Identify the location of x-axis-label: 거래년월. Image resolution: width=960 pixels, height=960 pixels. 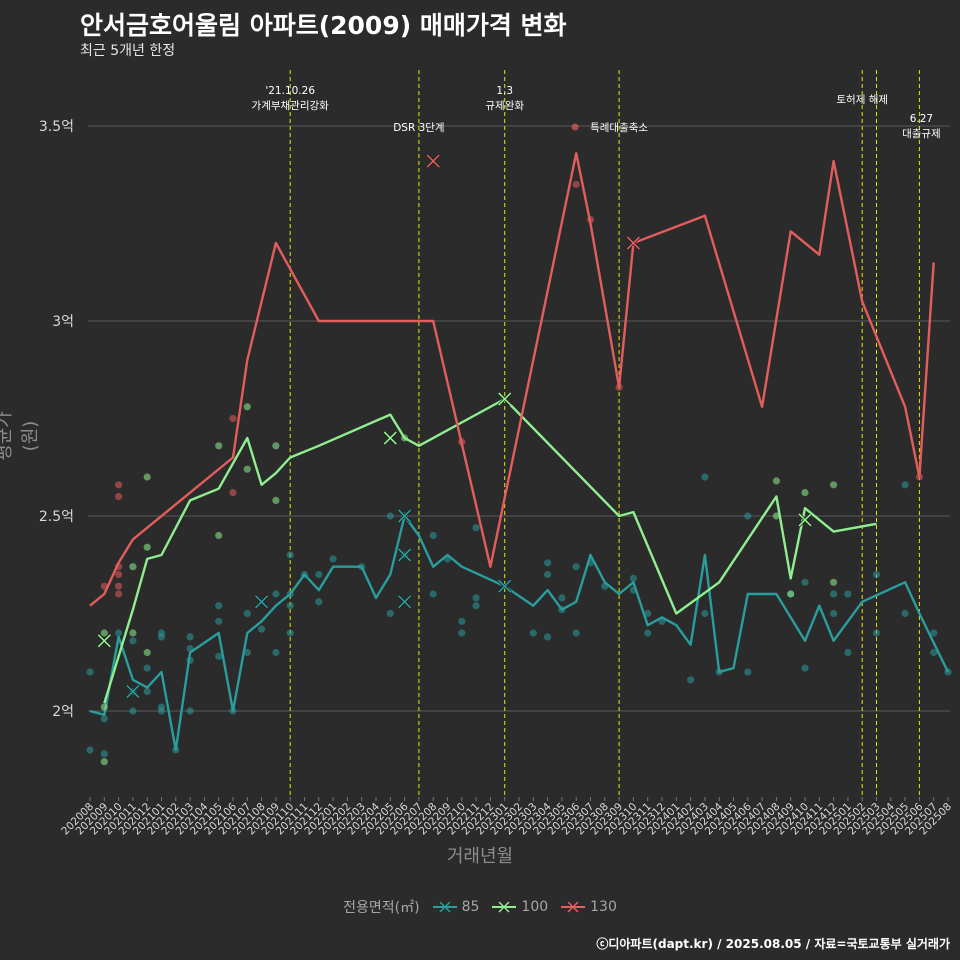
(480, 856).